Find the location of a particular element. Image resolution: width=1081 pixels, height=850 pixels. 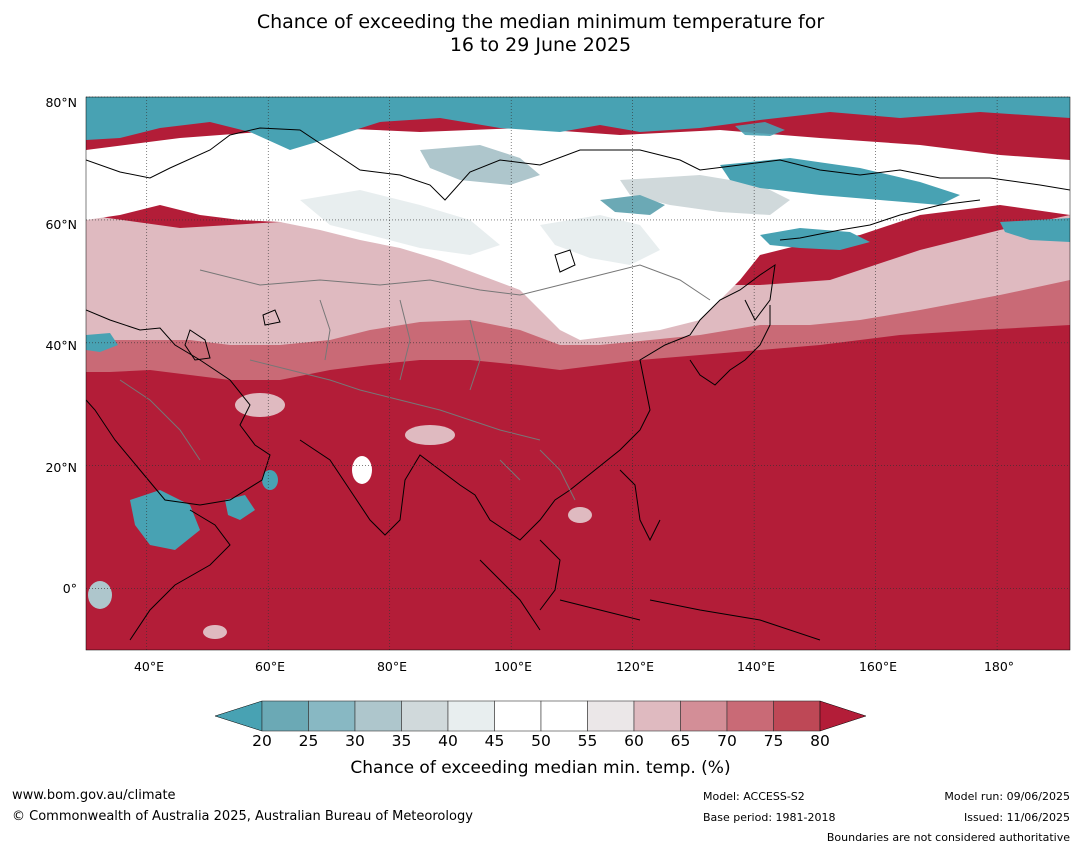

footer-model: Model: ACCESS-S2 is located at coordinates (754, 796).